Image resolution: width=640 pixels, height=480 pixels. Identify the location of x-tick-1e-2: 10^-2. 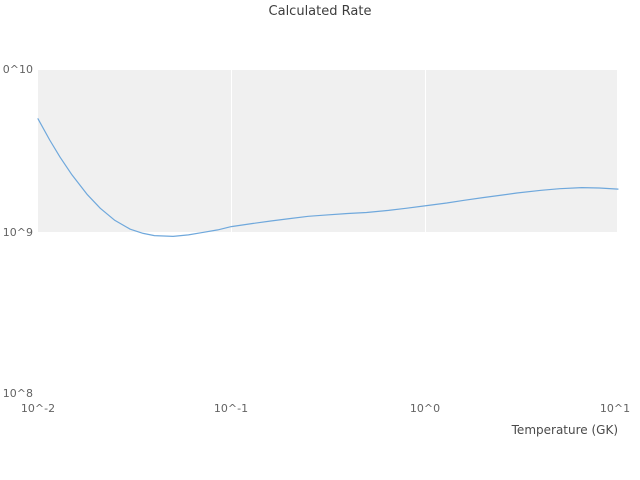
(38, 408).